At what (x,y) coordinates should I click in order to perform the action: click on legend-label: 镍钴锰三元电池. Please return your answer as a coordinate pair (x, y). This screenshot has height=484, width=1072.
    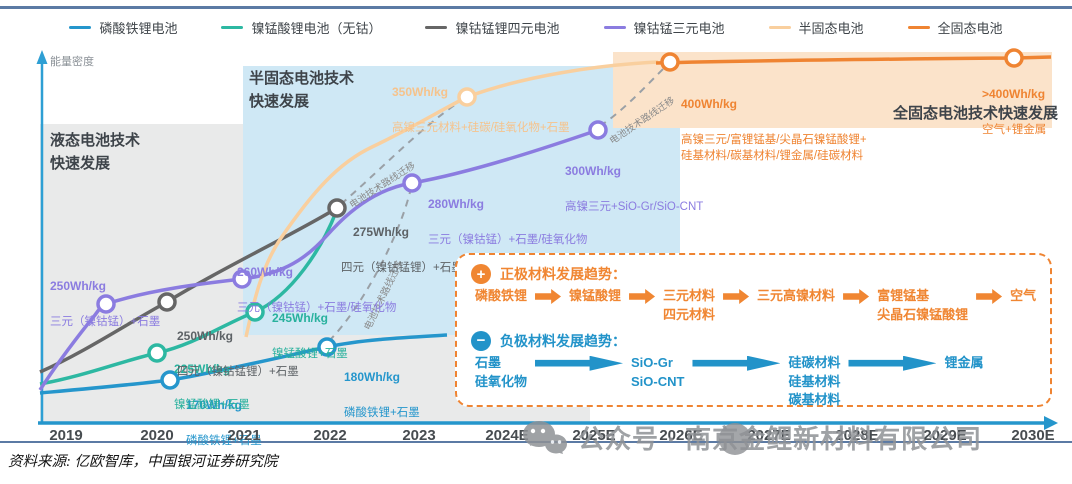
    Looking at the image, I should click on (679, 28).